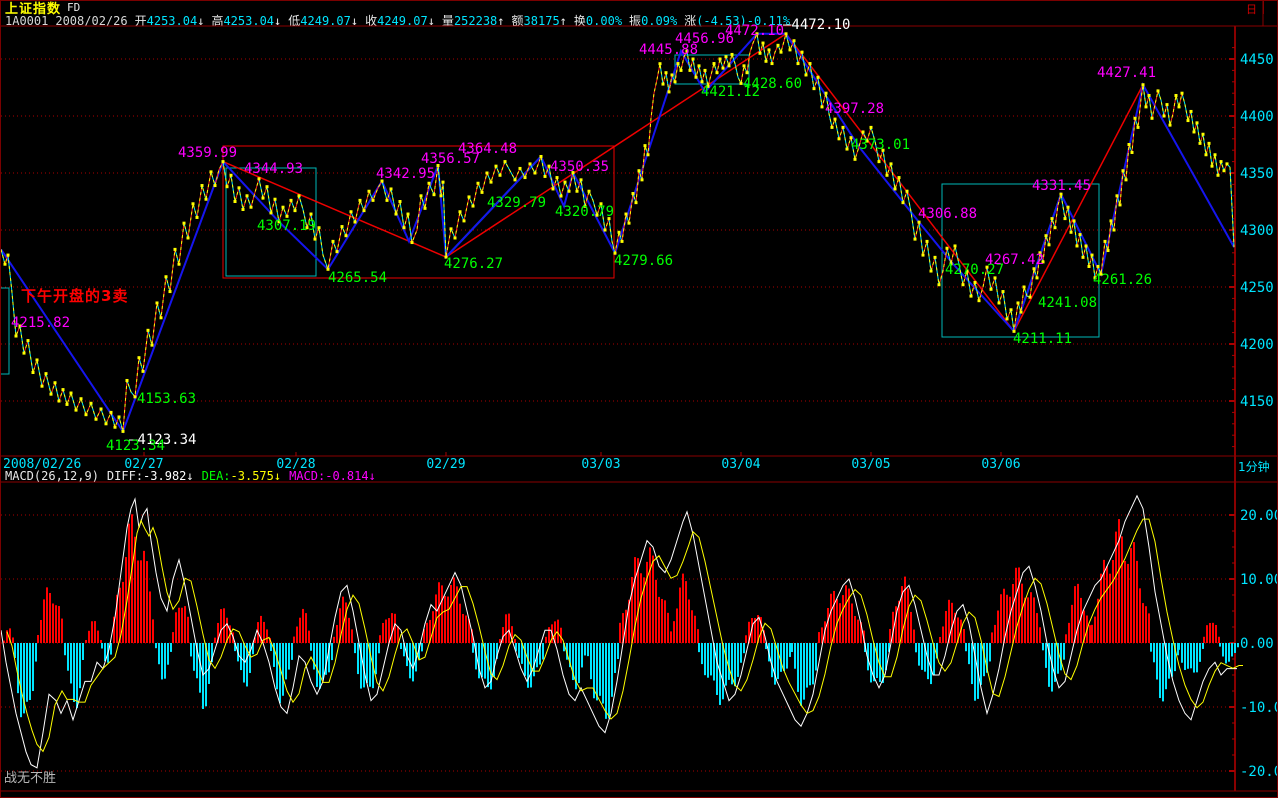 The image size is (1278, 798). Describe the element at coordinates (246, 21) in the screenshot. I see `quote-field-高: 高 4253.04 ↓` at that location.